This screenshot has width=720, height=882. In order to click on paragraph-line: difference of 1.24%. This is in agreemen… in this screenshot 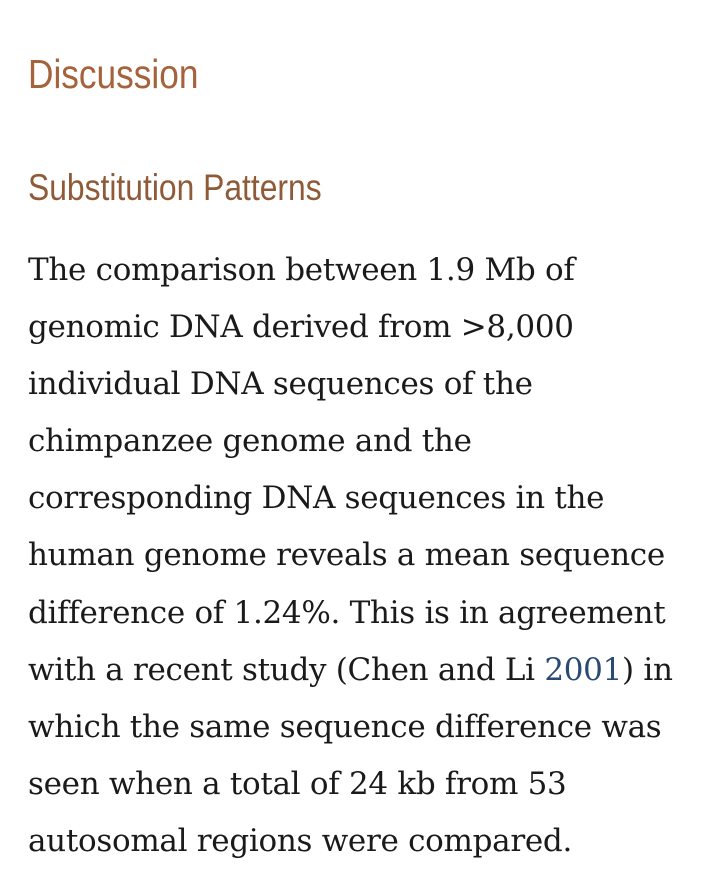, I will do `click(347, 612)`.